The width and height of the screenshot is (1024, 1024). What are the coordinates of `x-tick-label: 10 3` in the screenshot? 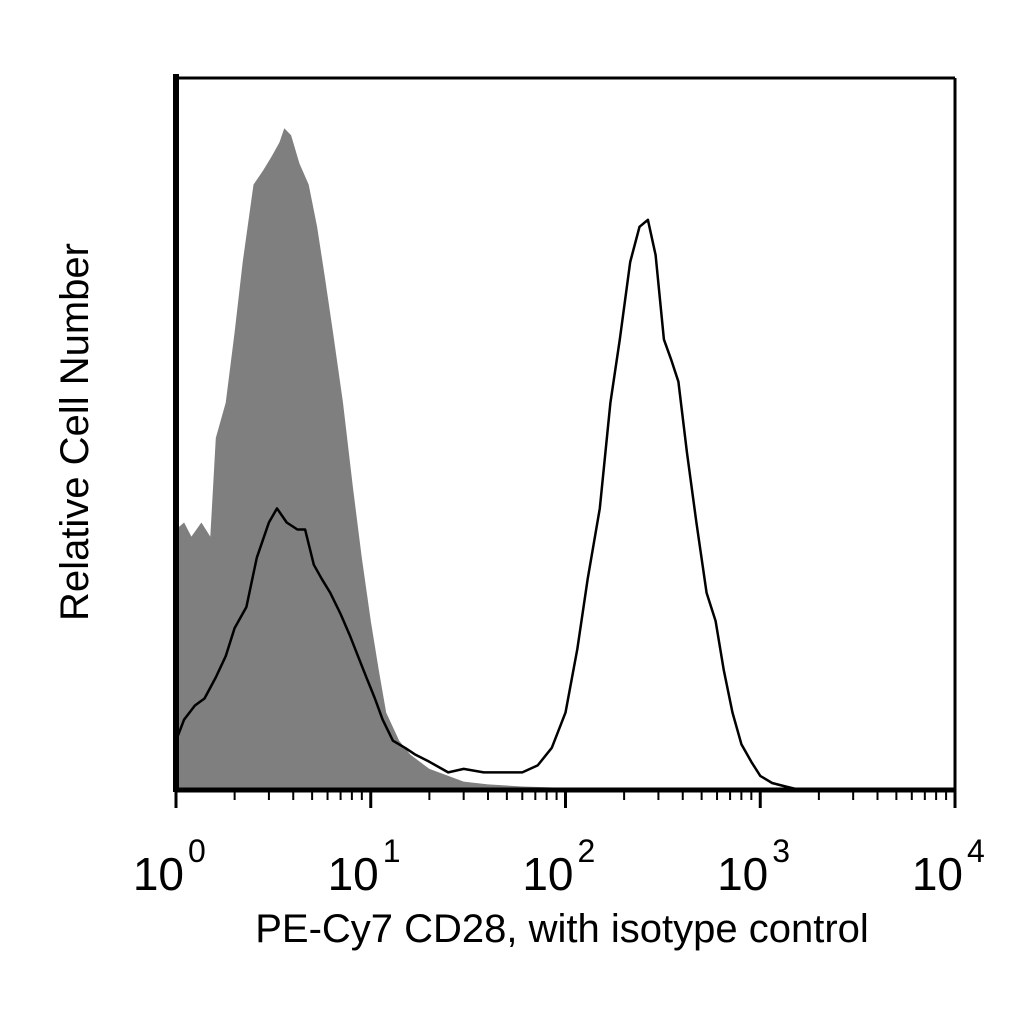 It's located at (753, 866).